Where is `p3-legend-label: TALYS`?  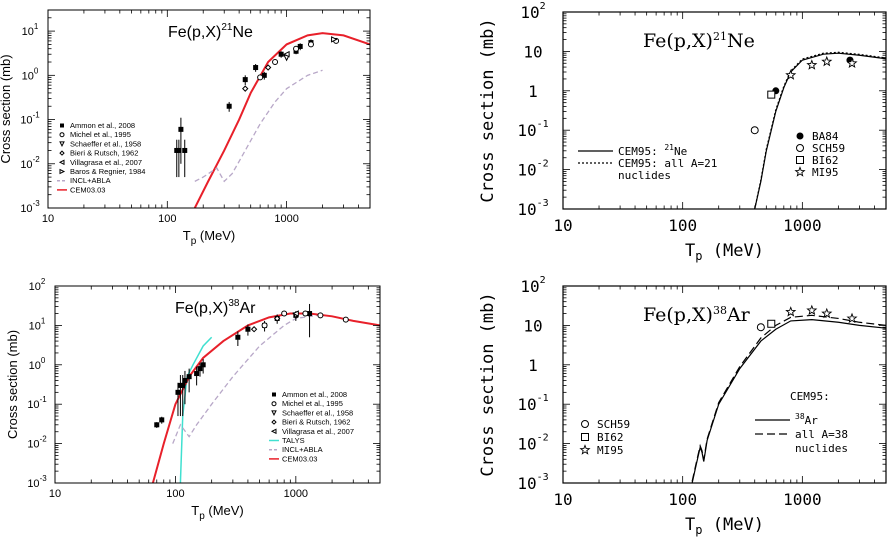
p3-legend-label: TALYS is located at coordinates (293, 440).